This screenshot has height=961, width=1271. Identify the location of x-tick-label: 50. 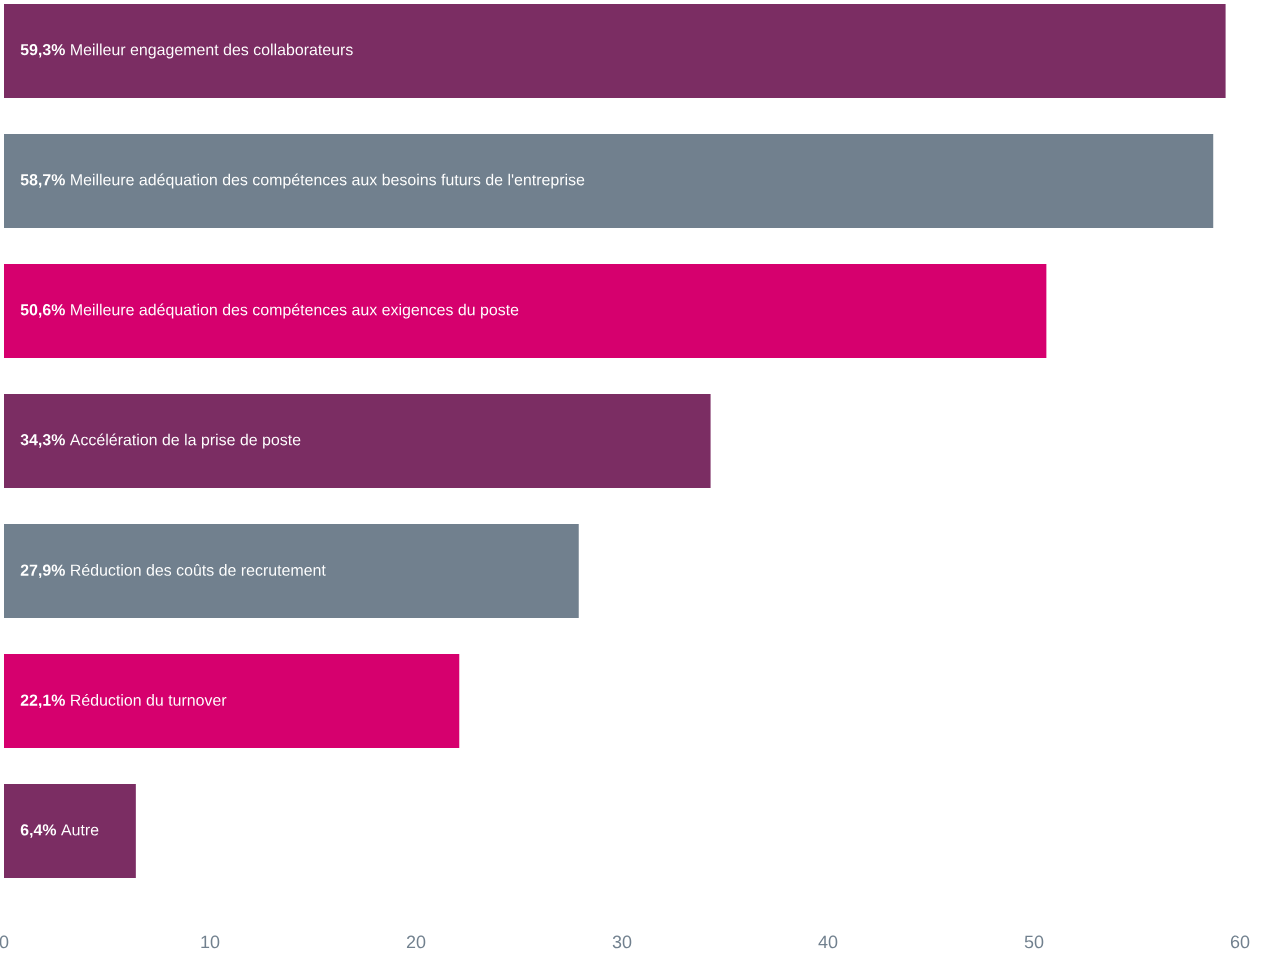
(1034, 942).